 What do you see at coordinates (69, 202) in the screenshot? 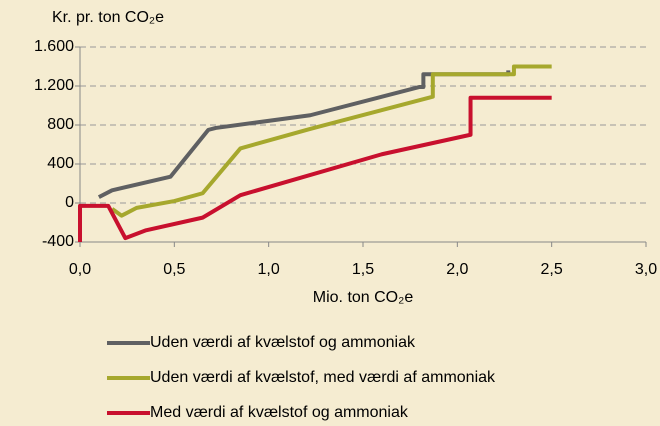
I see `y-tick-label: 0` at bounding box center [69, 202].